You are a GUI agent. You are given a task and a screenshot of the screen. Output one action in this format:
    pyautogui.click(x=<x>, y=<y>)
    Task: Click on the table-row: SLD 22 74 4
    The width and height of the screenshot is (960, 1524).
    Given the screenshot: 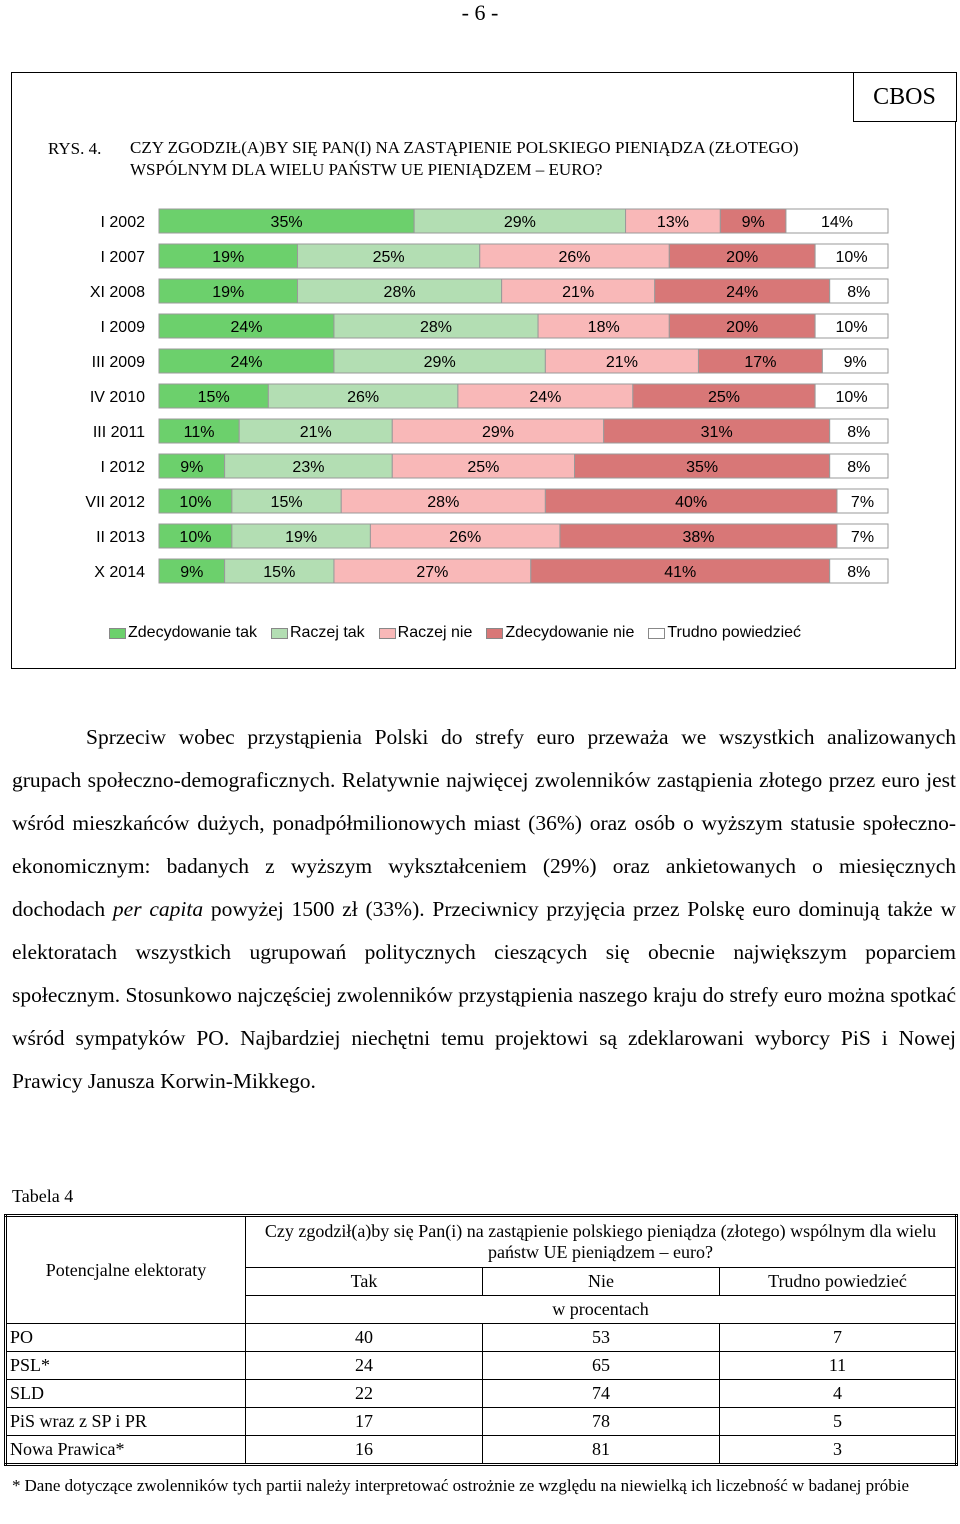 What is the action you would take?
    pyautogui.click(x=481, y=1393)
    